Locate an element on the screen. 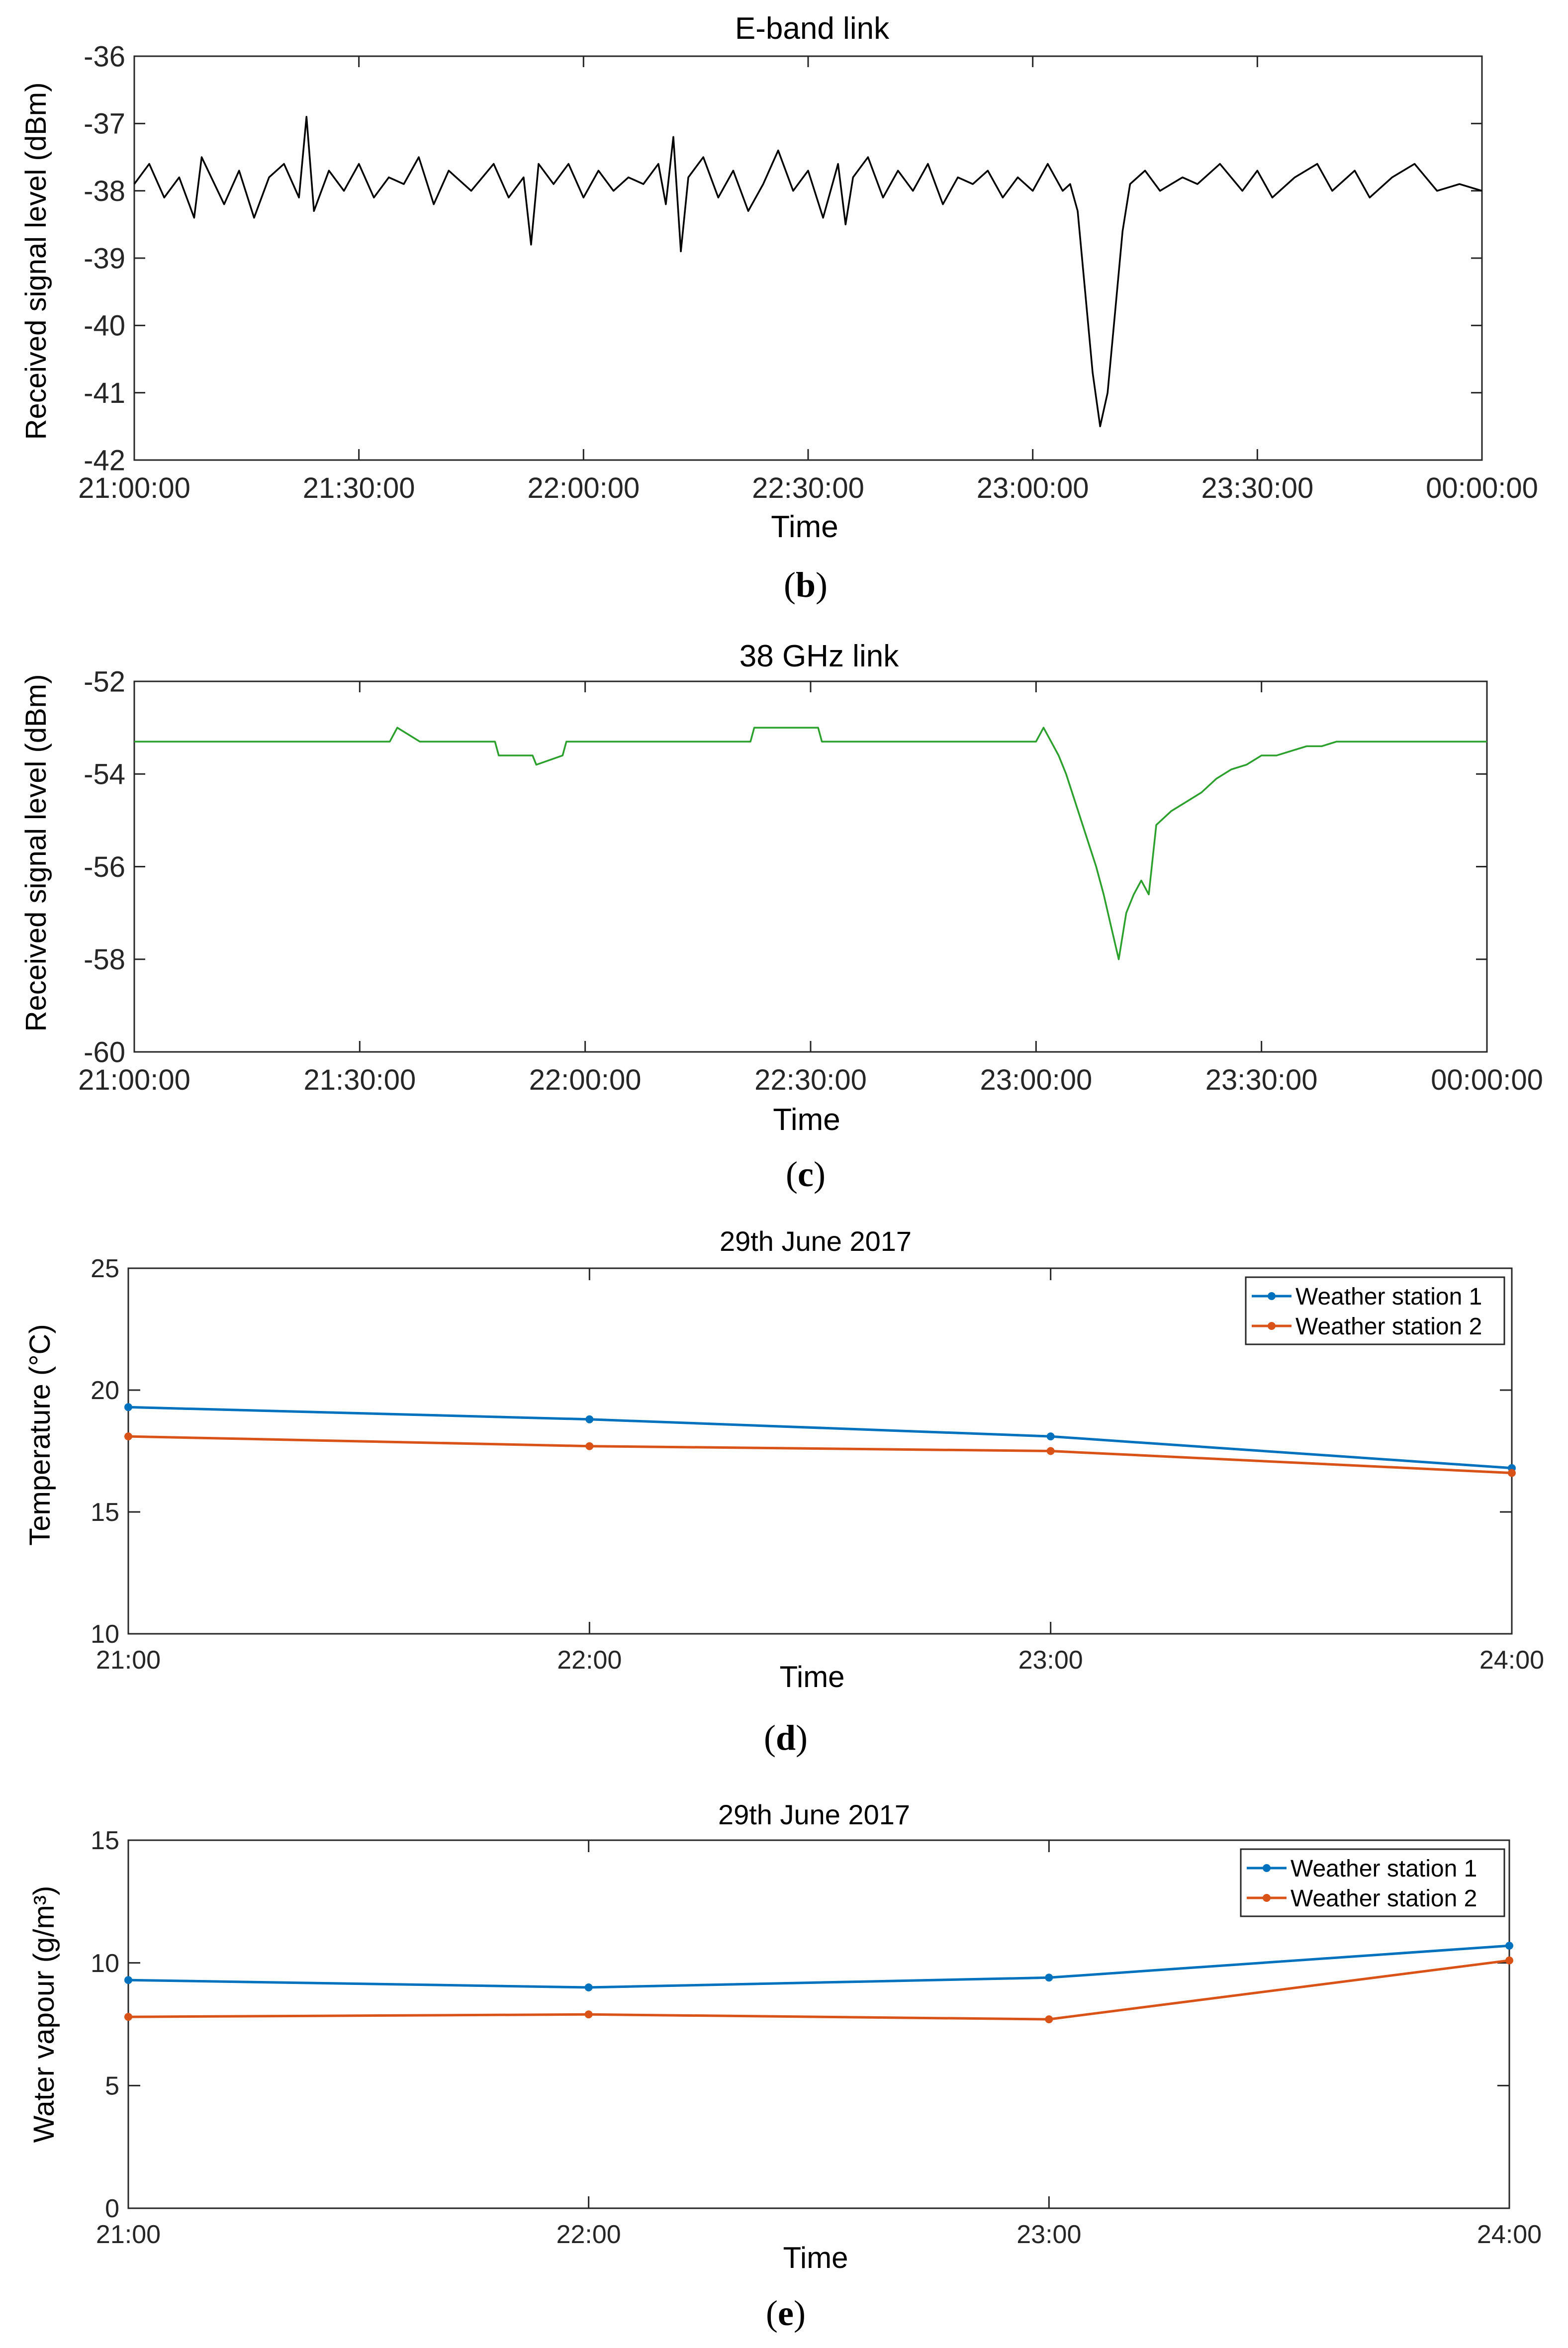 The height and width of the screenshot is (2348, 1568). caption-letter: b is located at coordinates (806, 585).